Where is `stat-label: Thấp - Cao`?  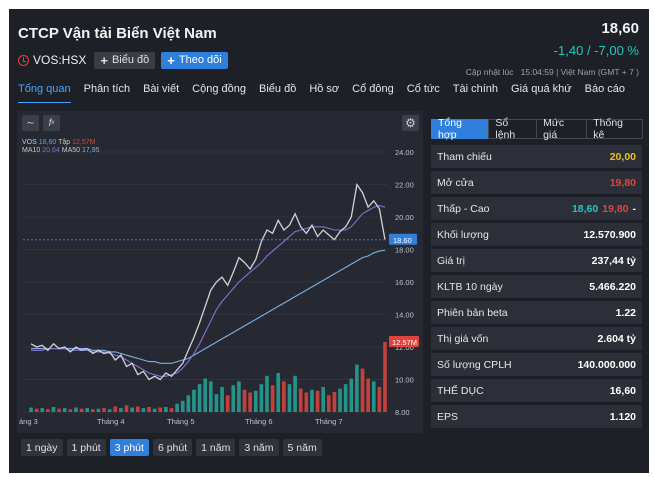
stat-label: Thấp - Cao is located at coordinates (463, 208).